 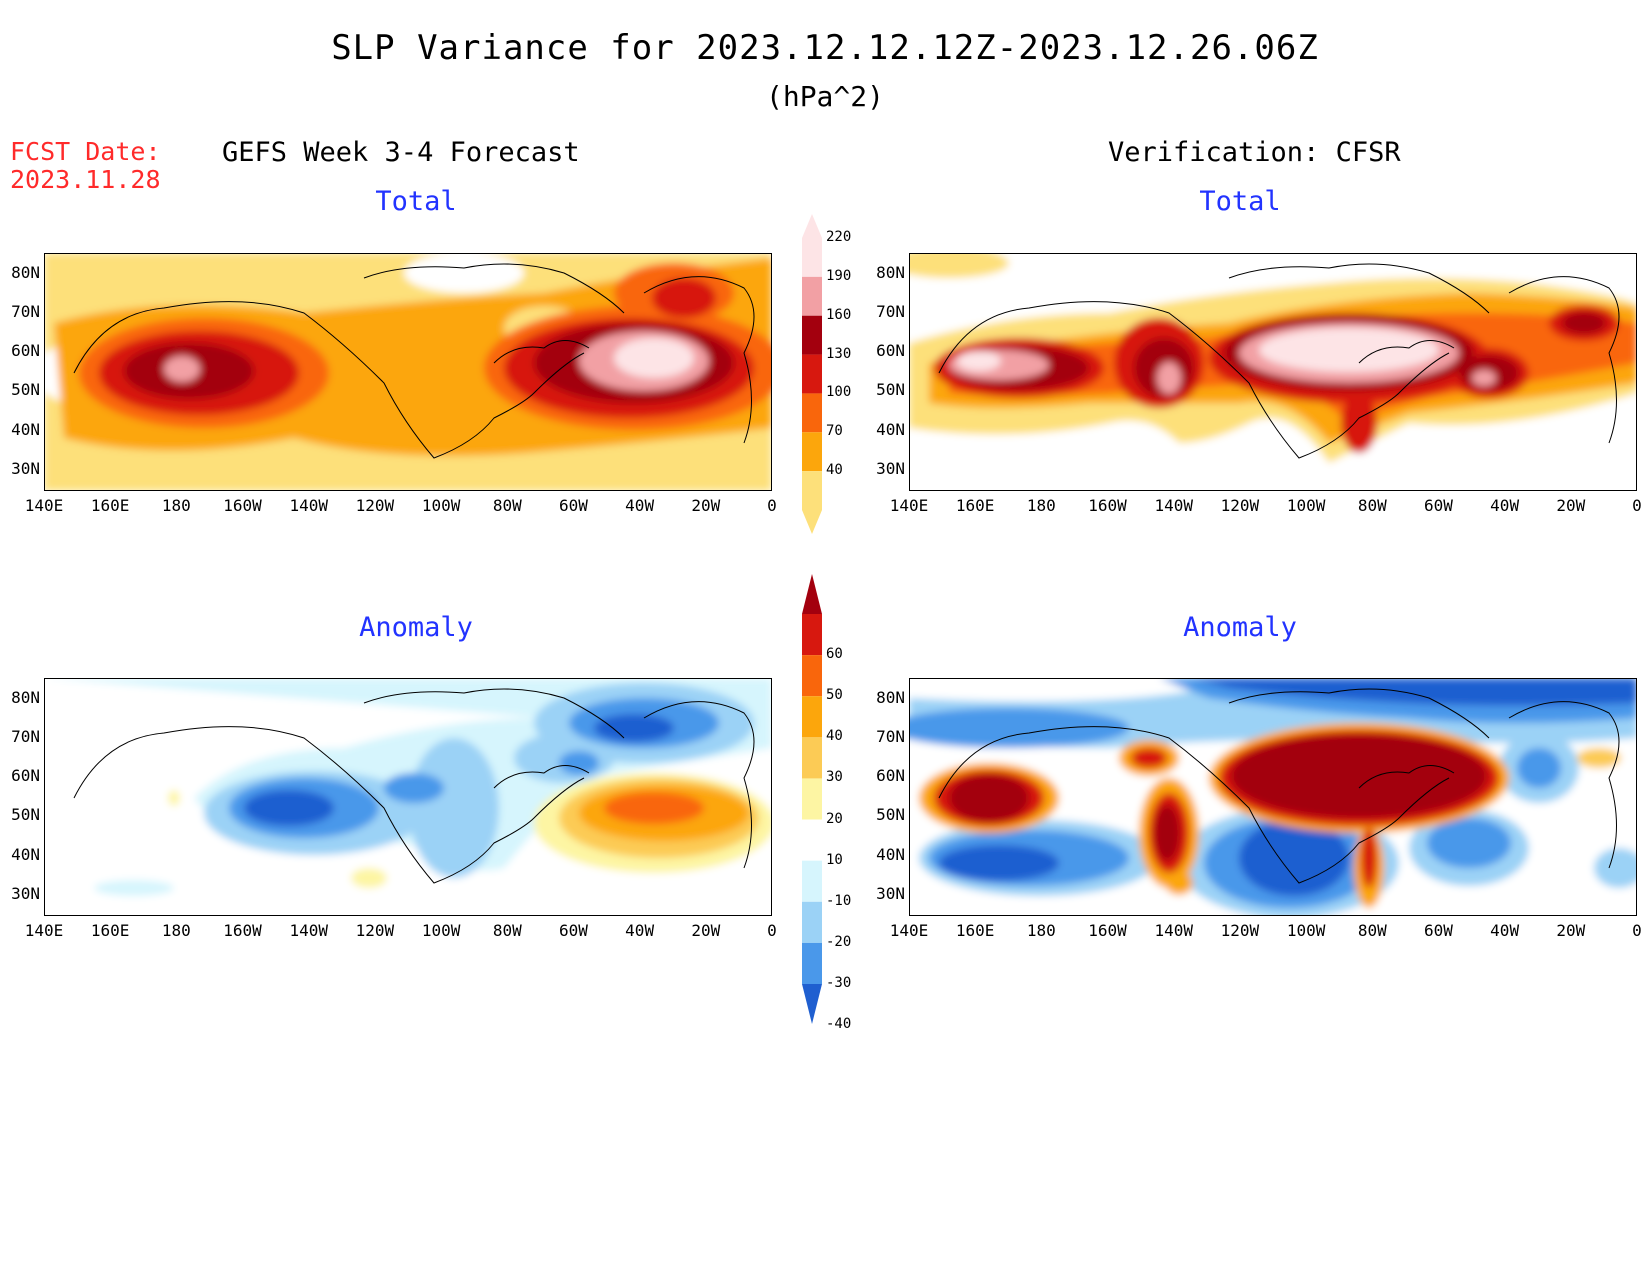 I want to click on colorbar-tick-label: 220, so click(x=839, y=237).